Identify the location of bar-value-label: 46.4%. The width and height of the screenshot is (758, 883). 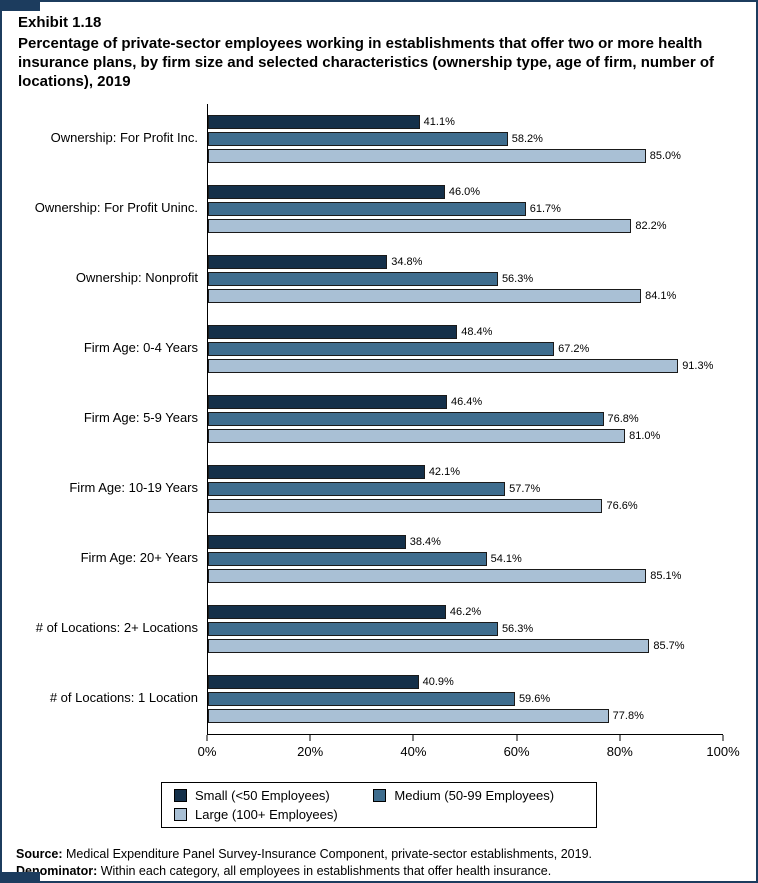
(466, 401).